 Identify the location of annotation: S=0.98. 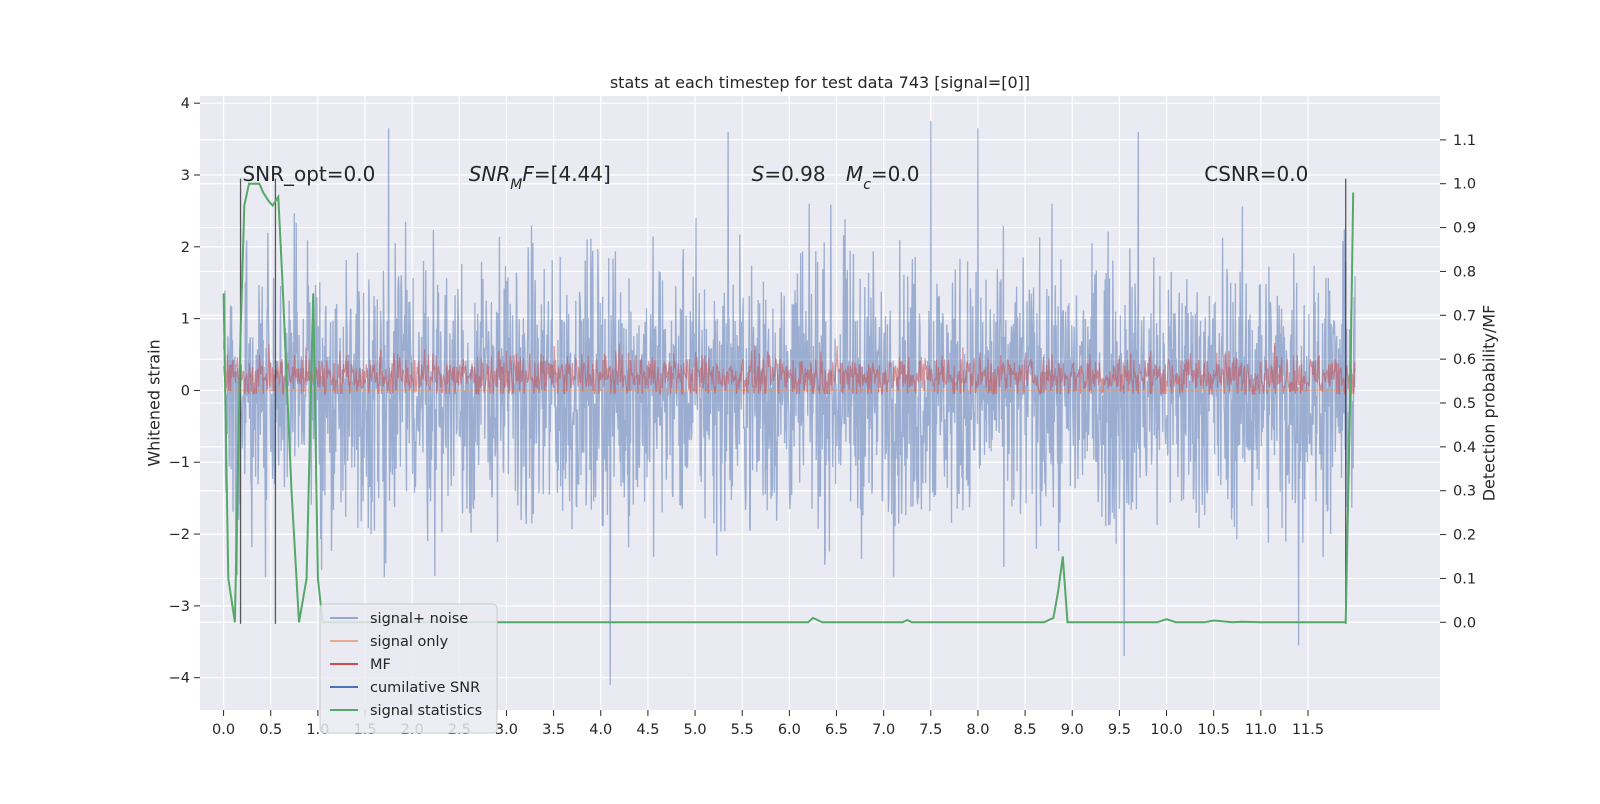
(789, 174).